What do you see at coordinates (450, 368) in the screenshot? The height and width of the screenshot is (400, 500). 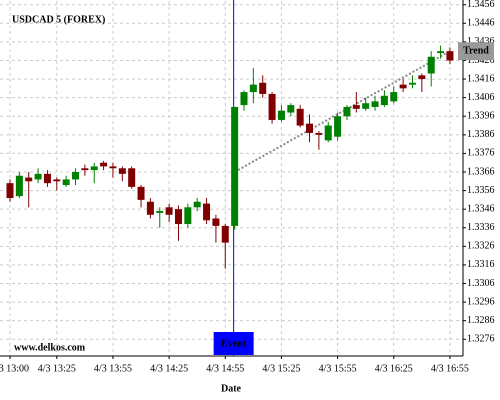 I see `x-tick-label: 4/3 16:55` at bounding box center [450, 368].